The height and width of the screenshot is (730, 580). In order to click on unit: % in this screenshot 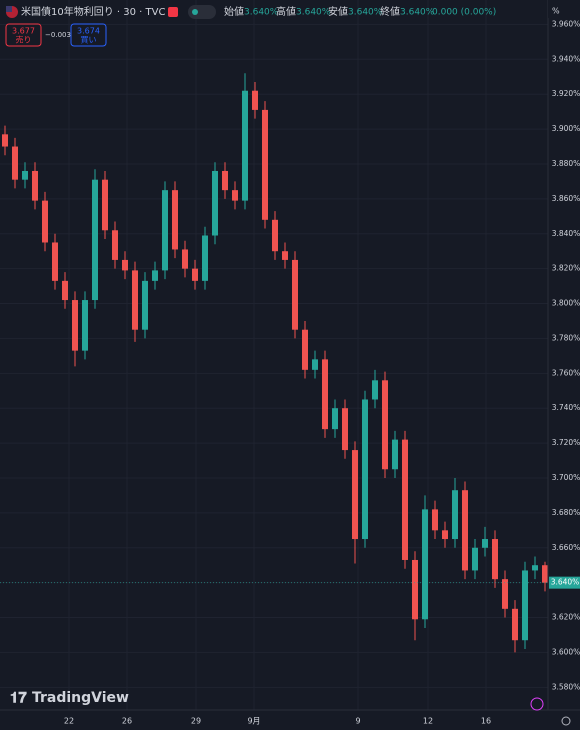, I will do `click(556, 11)`.